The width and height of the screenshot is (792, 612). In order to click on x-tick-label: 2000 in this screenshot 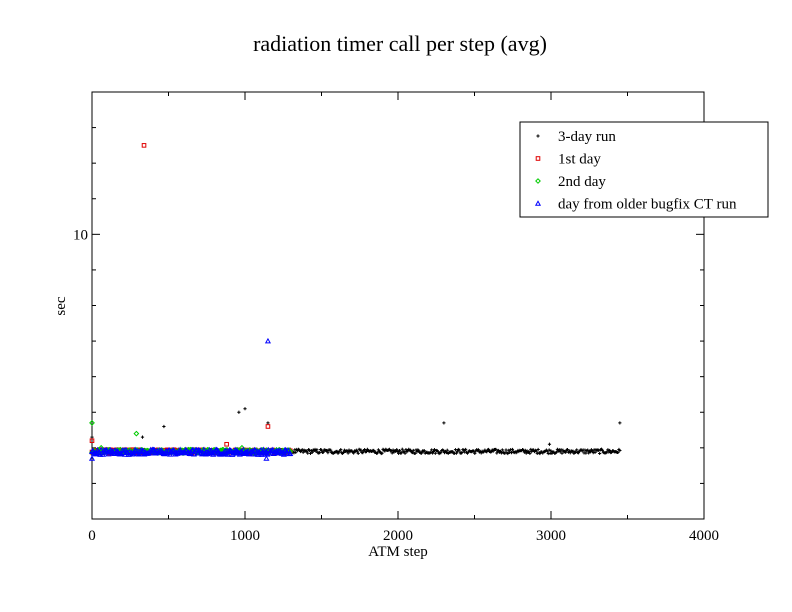, I will do `click(398, 536)`.